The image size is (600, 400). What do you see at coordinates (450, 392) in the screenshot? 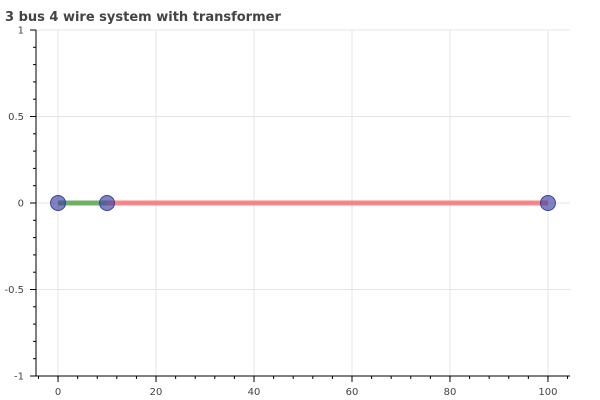
I see `x-tick-label: 80` at bounding box center [450, 392].